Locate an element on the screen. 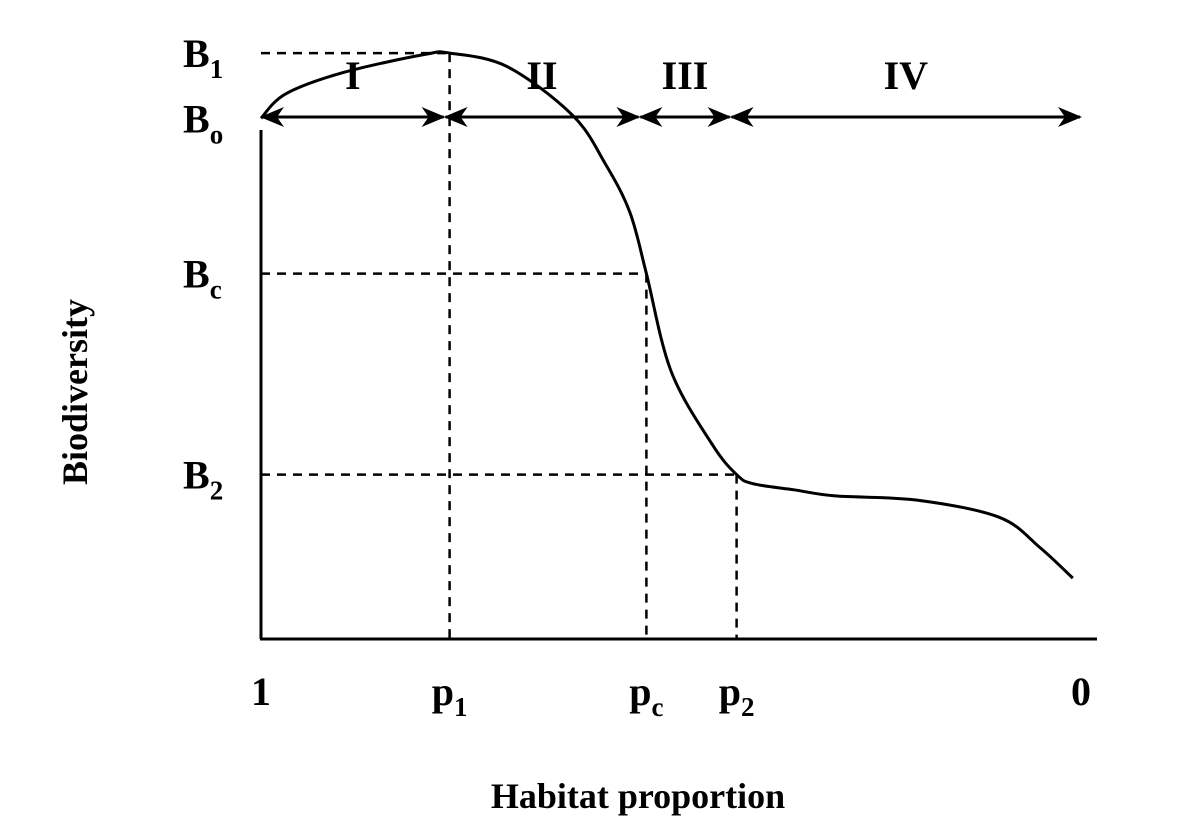 The height and width of the screenshot is (835, 1178). x-tick-label: 1 is located at coordinates (261, 691).